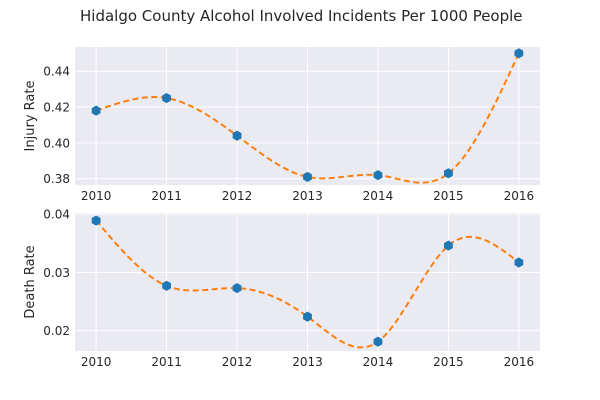 The image size is (600, 400). I want to click on y-tick-label: 0.40, so click(56, 143).